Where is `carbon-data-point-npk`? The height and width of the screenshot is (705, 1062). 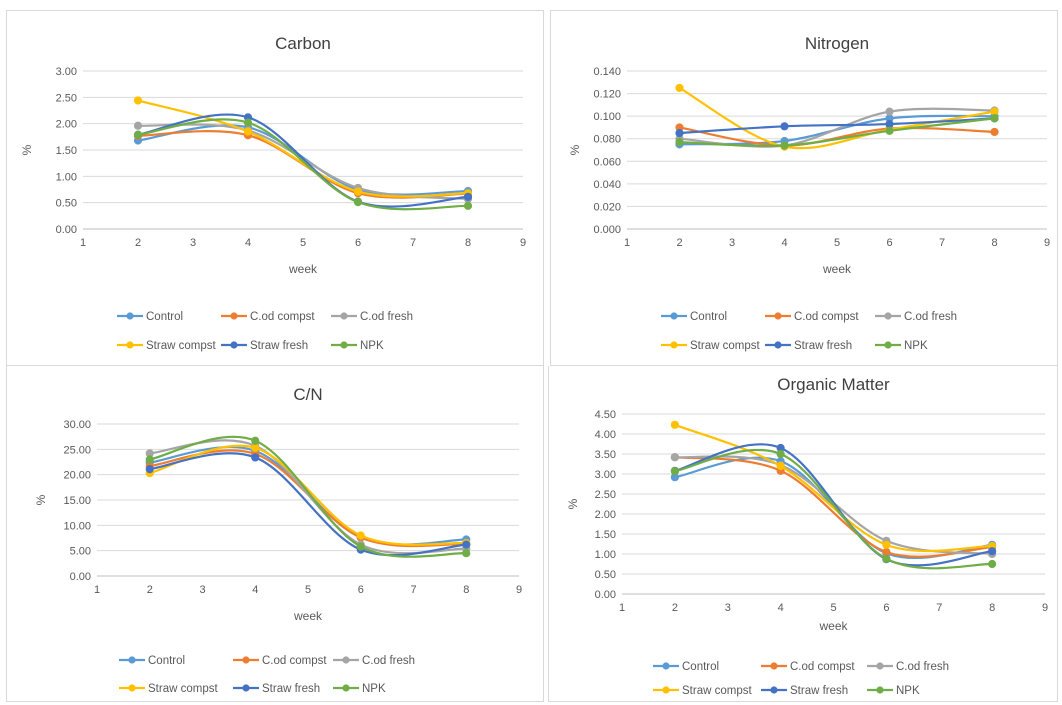
carbon-data-point-npk is located at coordinates (138, 134).